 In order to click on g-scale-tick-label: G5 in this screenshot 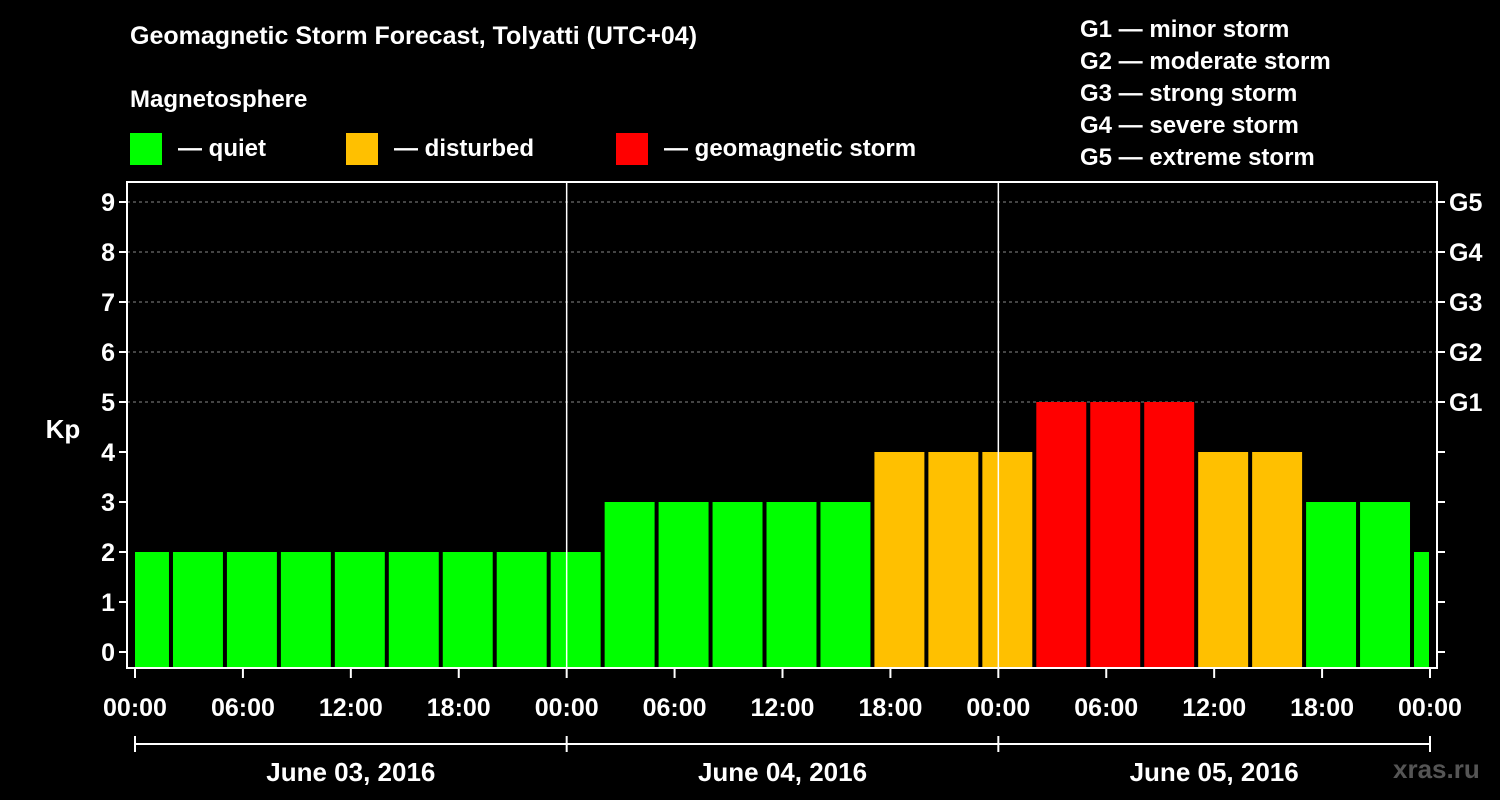, I will do `click(1465, 203)`.